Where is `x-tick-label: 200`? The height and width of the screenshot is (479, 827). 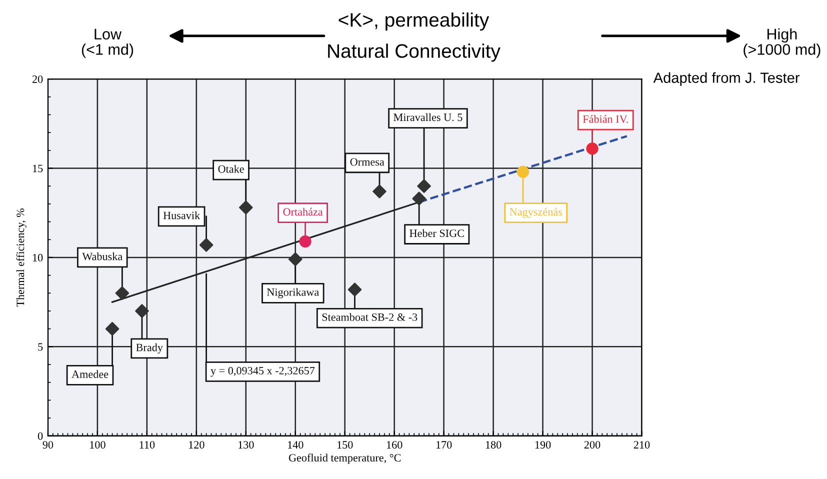
x-tick-label: 200 is located at coordinates (592, 445).